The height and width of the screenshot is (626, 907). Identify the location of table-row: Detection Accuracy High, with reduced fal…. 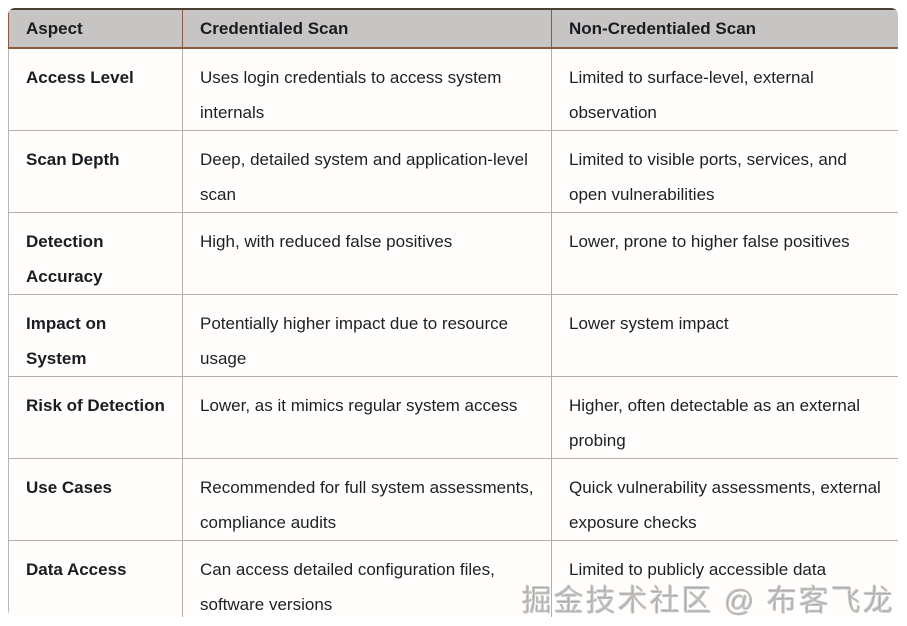
(453, 253).